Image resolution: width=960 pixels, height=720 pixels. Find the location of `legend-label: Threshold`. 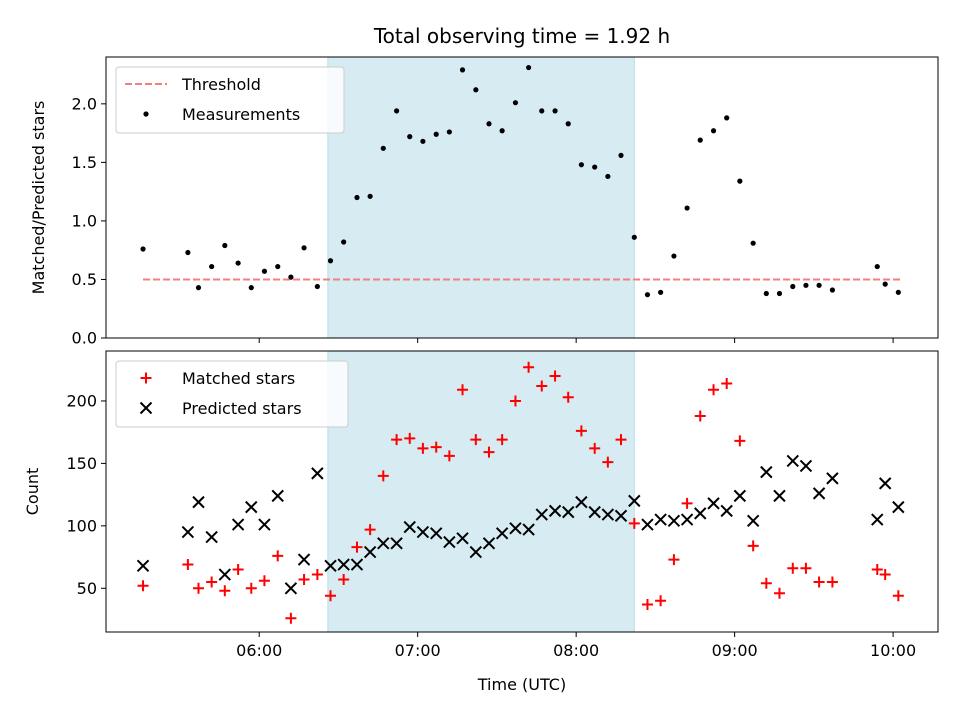

legend-label: Threshold is located at coordinates (221, 84).